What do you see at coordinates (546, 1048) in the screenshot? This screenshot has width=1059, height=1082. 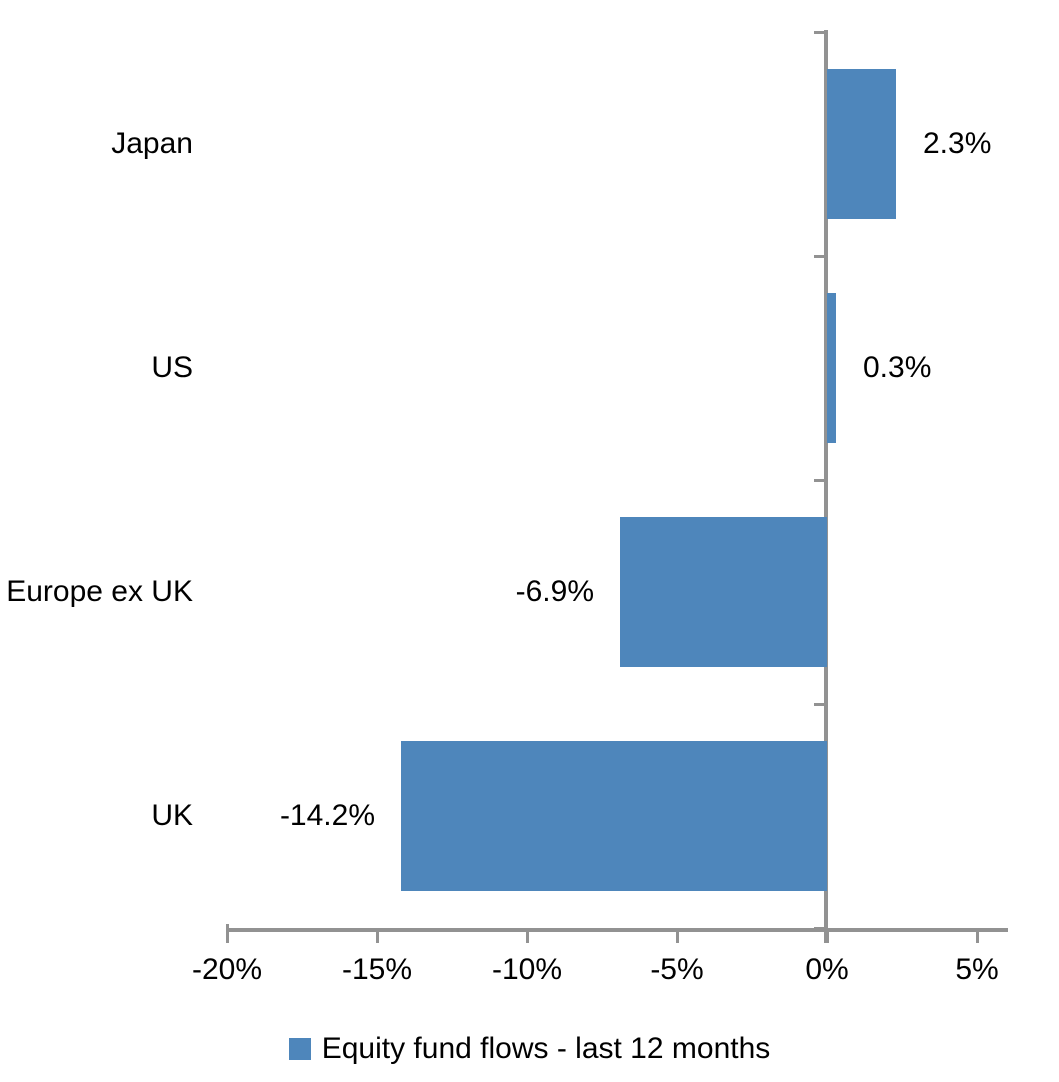 I see `legend-label: Equity fund flows - last 12 months` at bounding box center [546, 1048].